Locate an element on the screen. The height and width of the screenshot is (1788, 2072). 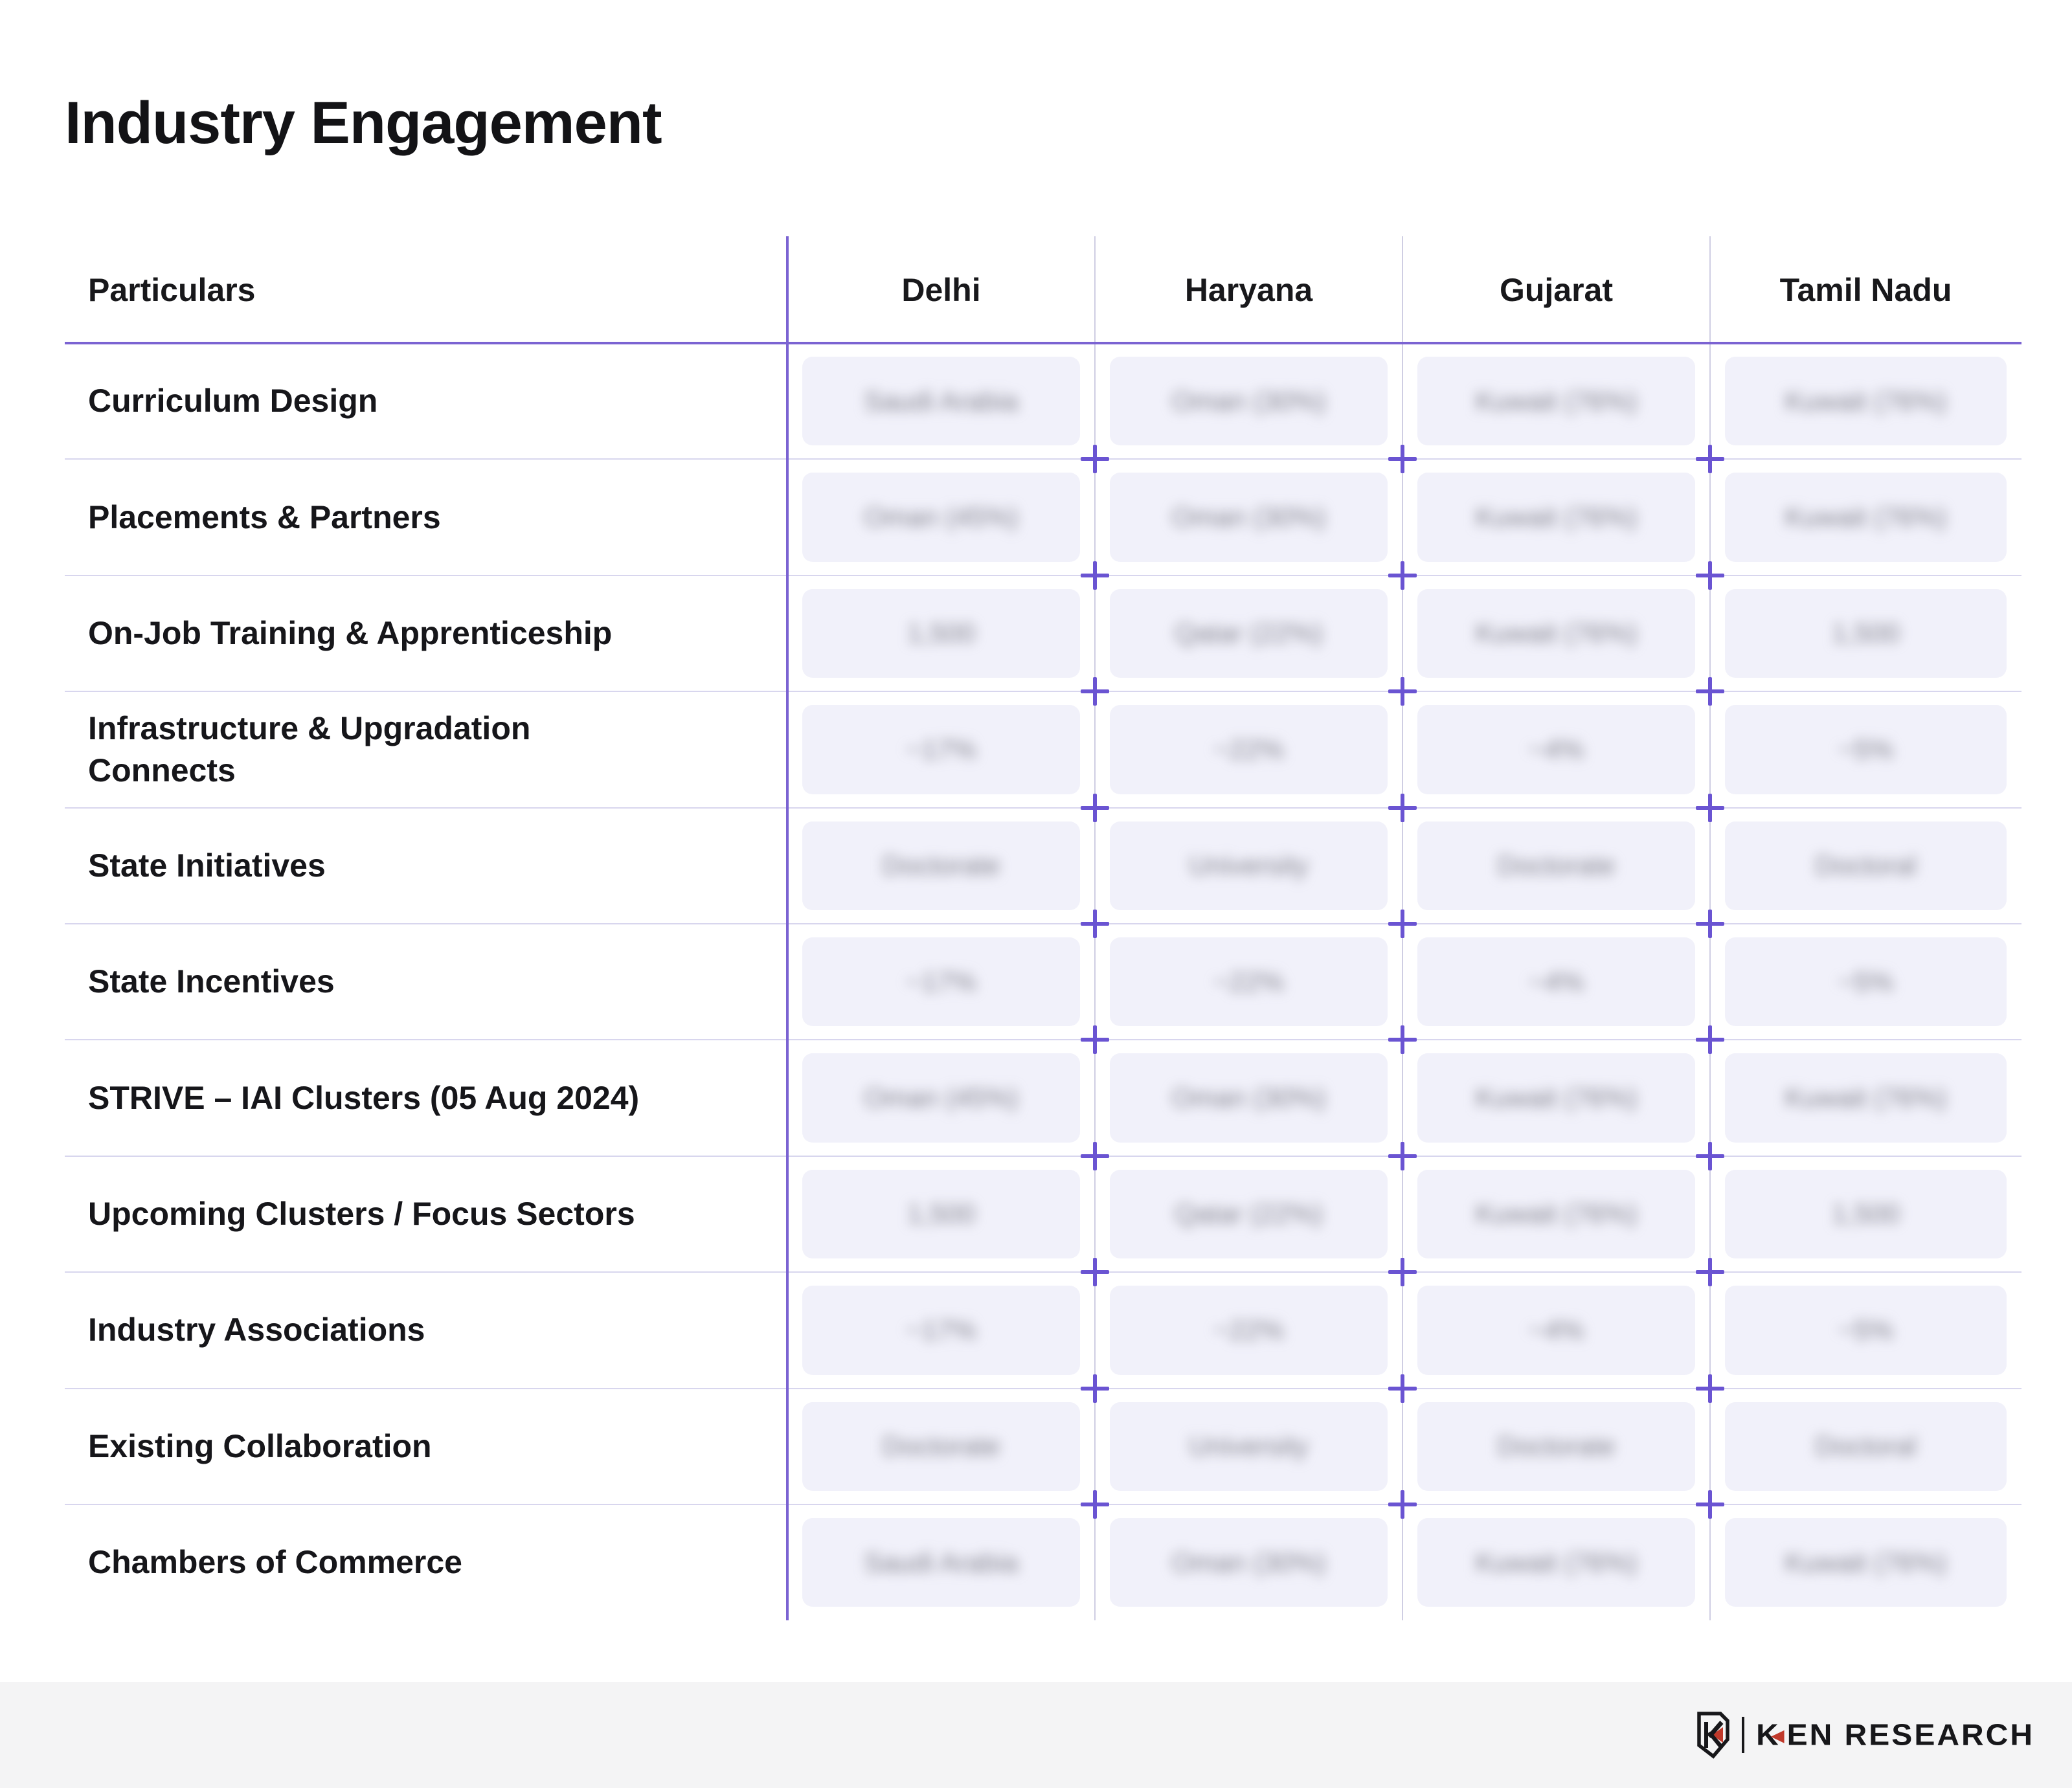
column-header-tamil-nadu: Tamil Nadu is located at coordinates (1865, 289).